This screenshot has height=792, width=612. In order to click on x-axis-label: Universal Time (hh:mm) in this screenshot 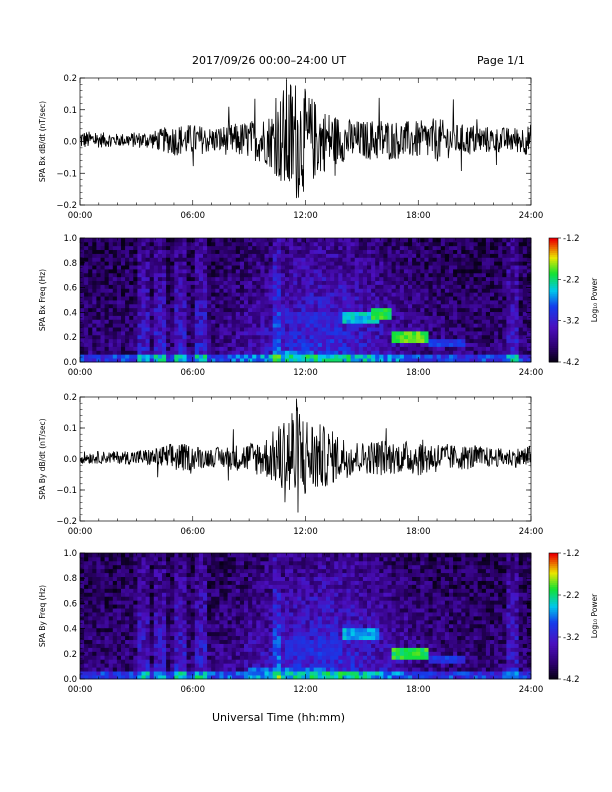, I will do `click(278, 717)`.